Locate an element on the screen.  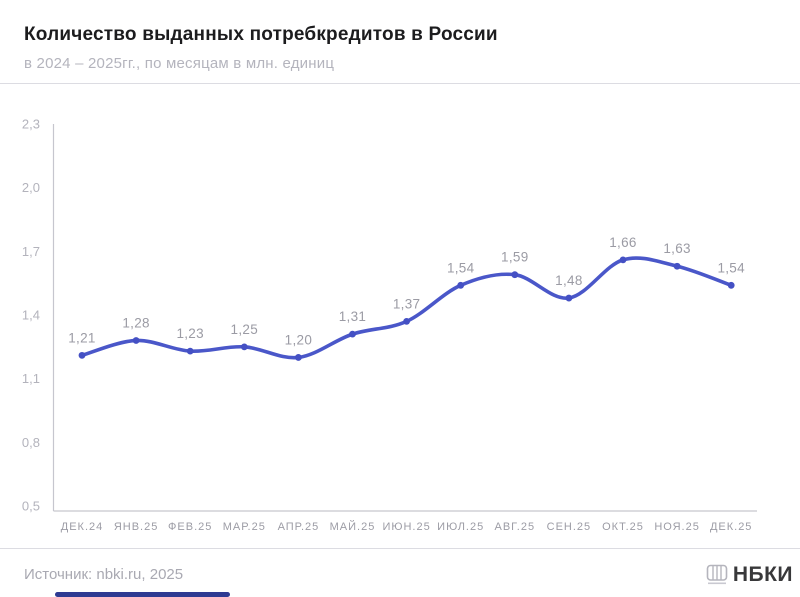
x-tick-label: НОЯ.25 is located at coordinates (677, 527).